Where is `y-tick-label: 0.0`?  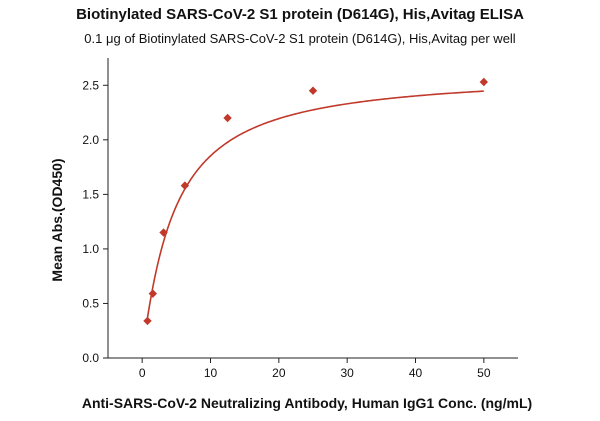 y-tick-label: 0.0 is located at coordinates (90, 358).